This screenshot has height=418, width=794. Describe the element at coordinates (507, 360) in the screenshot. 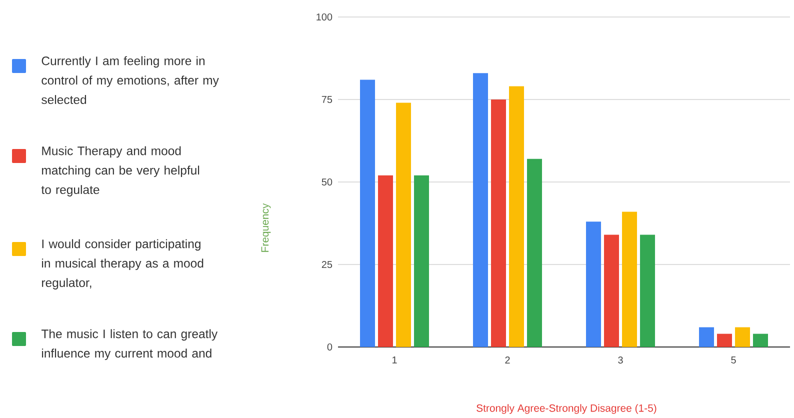

I see `x-tick-label: 2` at that location.